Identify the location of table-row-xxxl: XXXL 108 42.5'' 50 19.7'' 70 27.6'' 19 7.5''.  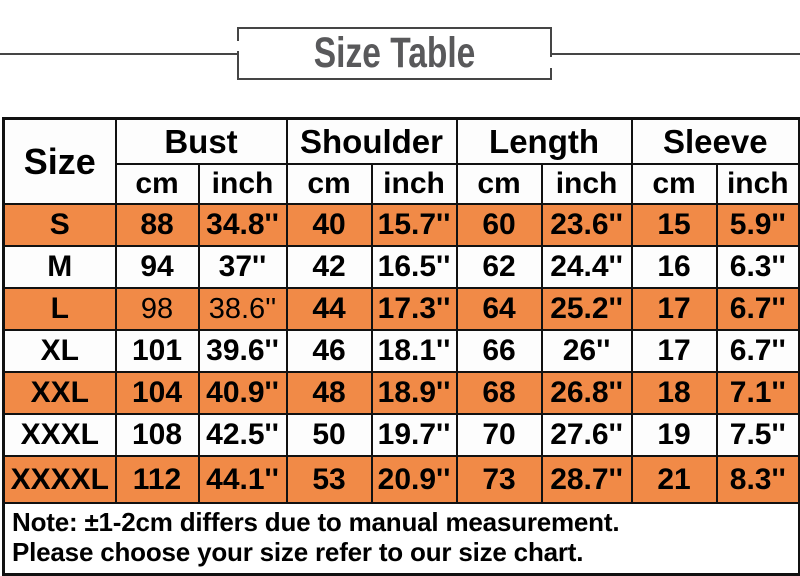
(401, 435).